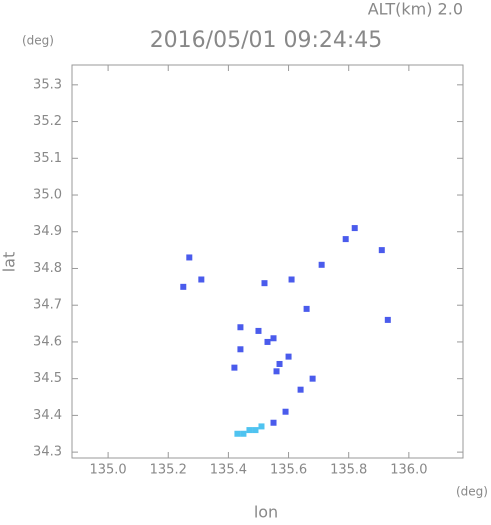  I want to click on y-tick-label: 35.2, so click(47, 121).